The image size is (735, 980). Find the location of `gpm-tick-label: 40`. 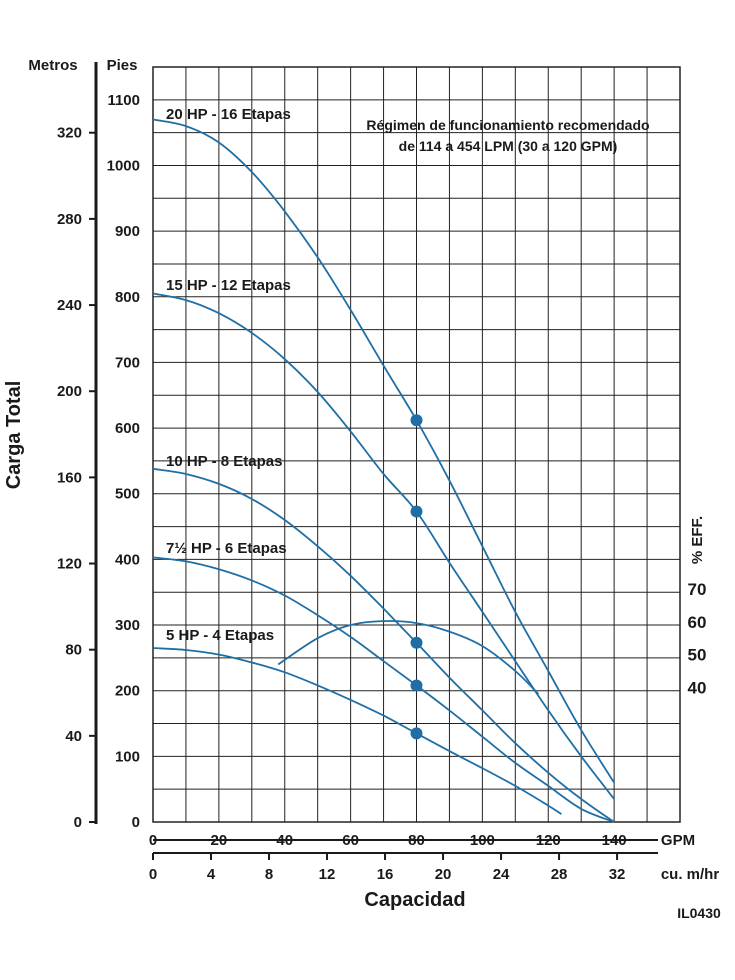

gpm-tick-label: 40 is located at coordinates (284, 840).